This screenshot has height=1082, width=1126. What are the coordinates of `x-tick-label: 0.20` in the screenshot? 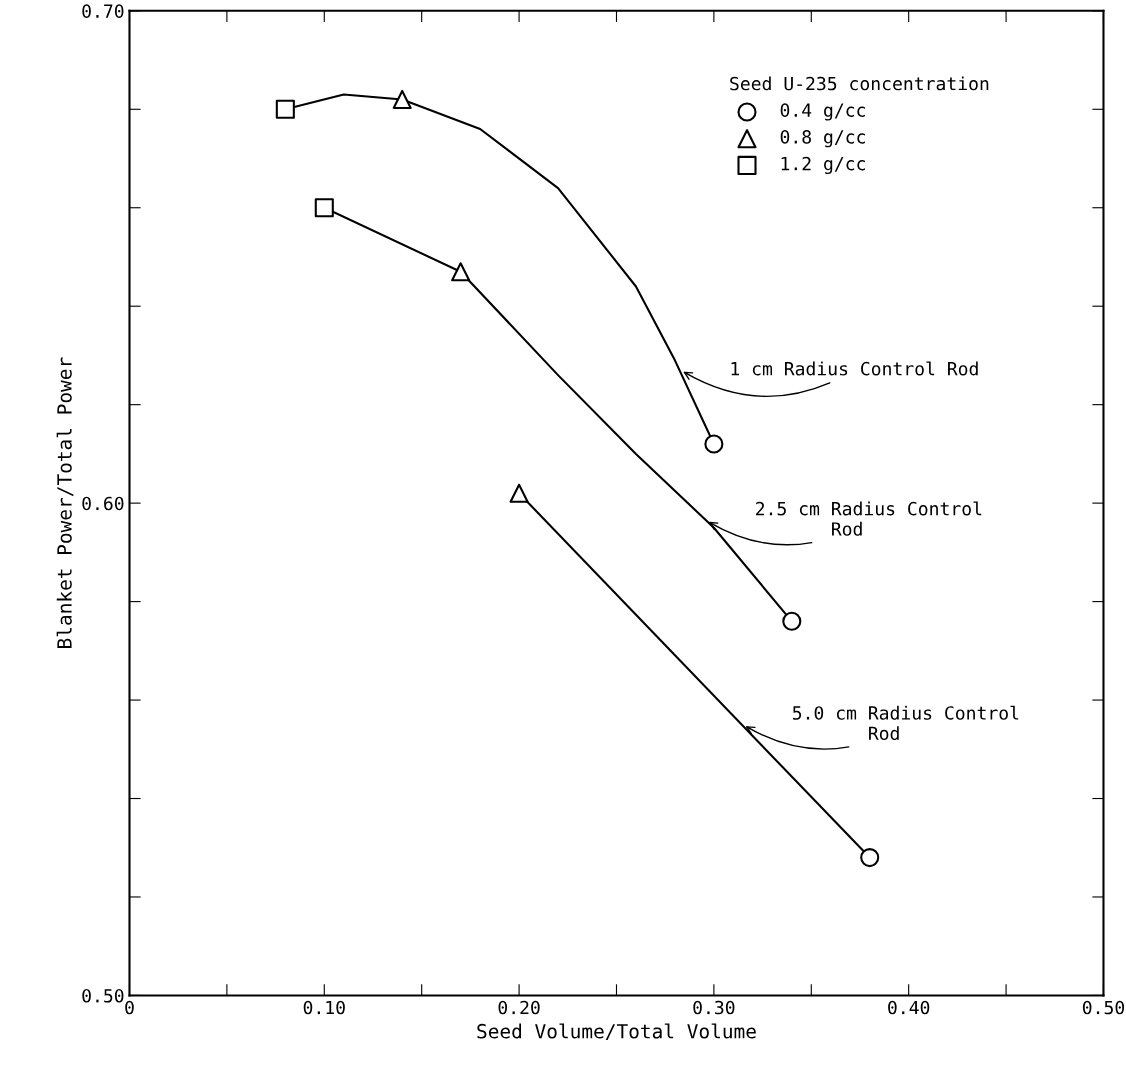 It's located at (519, 1007).